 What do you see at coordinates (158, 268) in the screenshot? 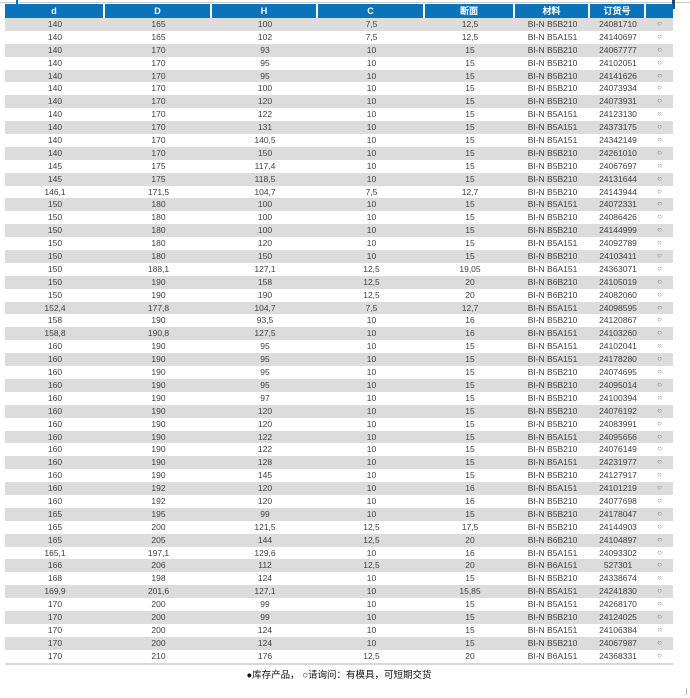
I see `cell-D: 188,1` at bounding box center [158, 268].